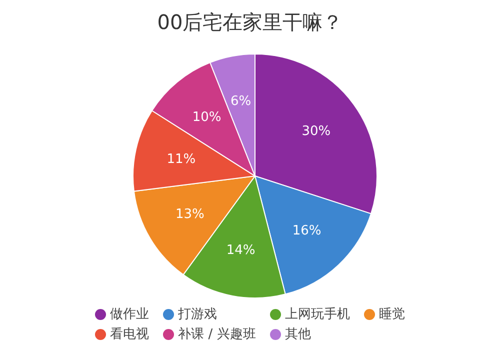  I want to click on data-label: 16%, so click(307, 231).